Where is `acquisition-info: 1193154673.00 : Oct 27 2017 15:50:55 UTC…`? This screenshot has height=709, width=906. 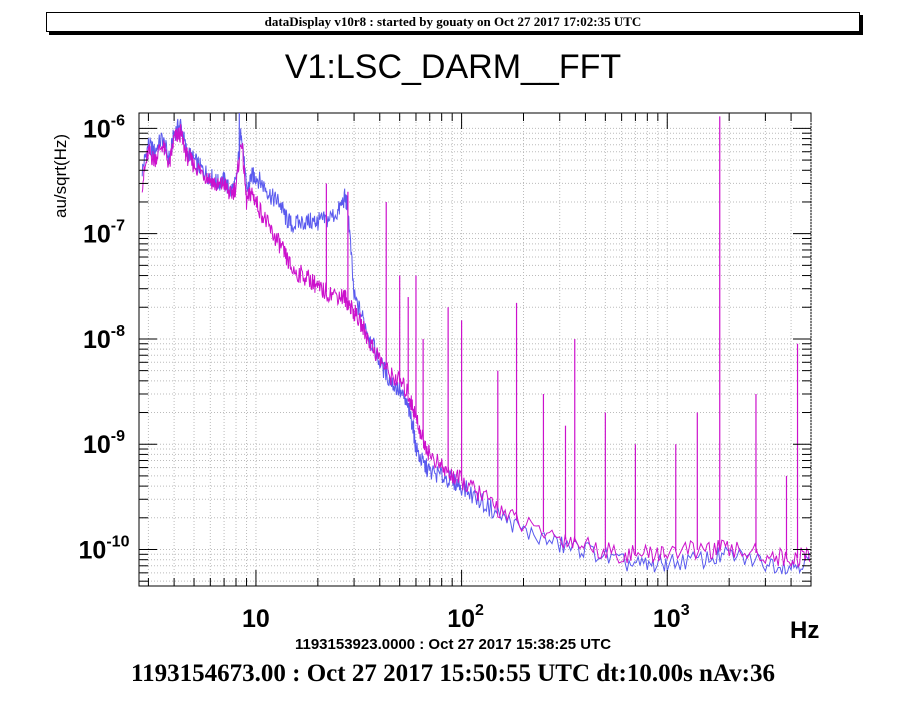
acquisition-info: 1193154673.00 : Oct 27 2017 15:50:55 UTC… is located at coordinates (453, 673).